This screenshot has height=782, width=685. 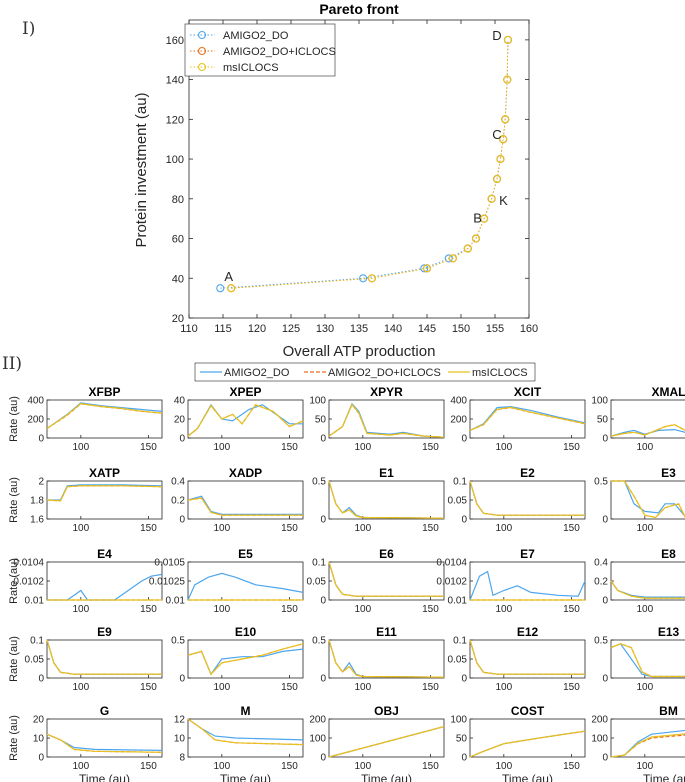 I want to click on subplot-y-tick-label: 1.8, so click(x=37, y=501).